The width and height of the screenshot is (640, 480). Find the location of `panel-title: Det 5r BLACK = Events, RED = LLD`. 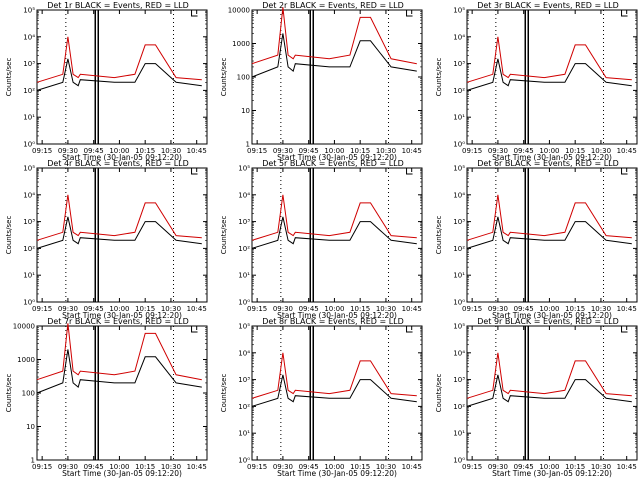

panel-title: Det 5r BLACK = Events, RED = LLD is located at coordinates (333, 163).